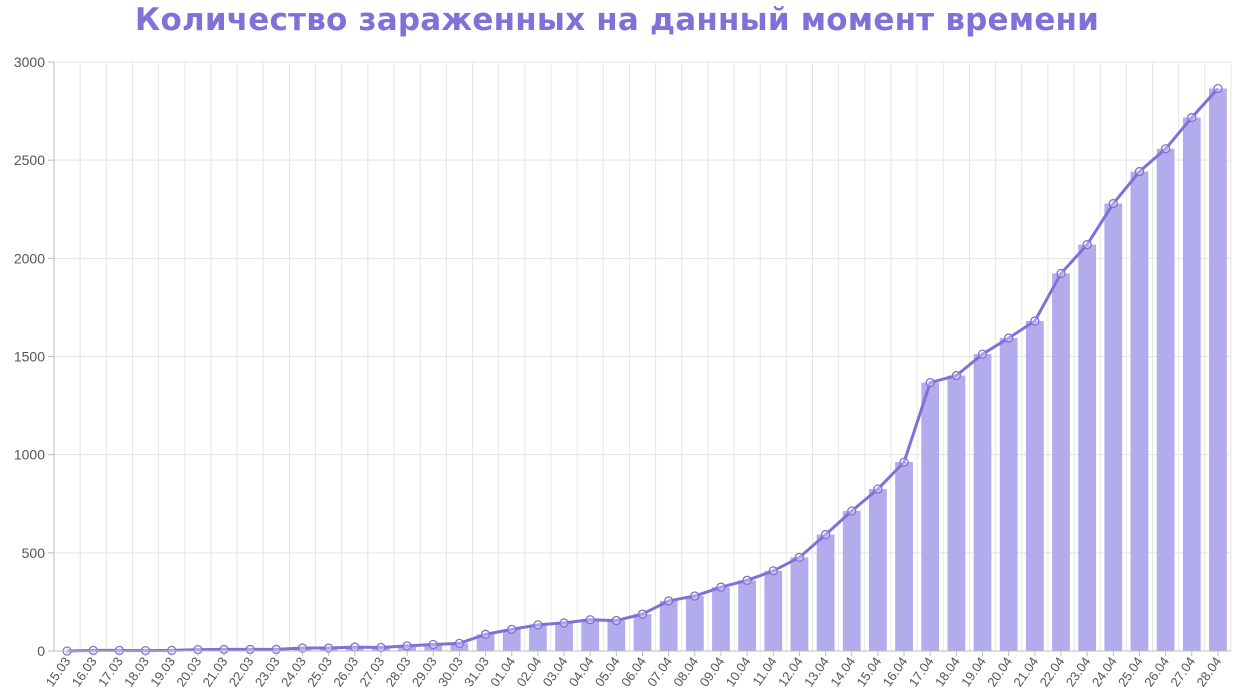  I want to click on x-tick-label: 25.03, so click(319, 671).